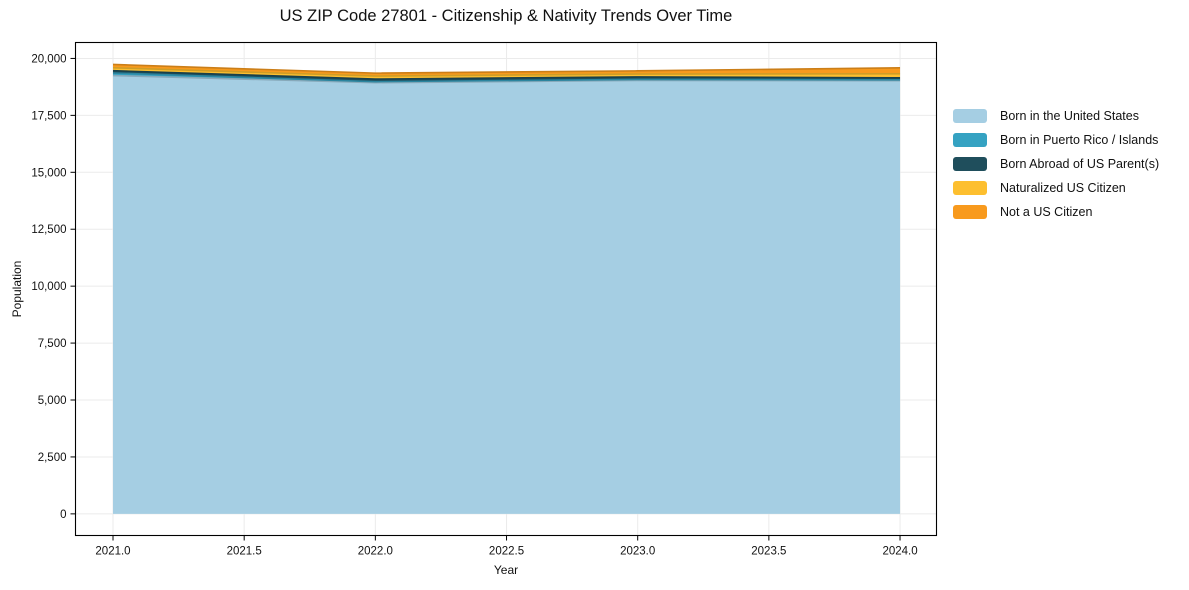  I want to click on x-tick-label: 2022.0, so click(375, 552).